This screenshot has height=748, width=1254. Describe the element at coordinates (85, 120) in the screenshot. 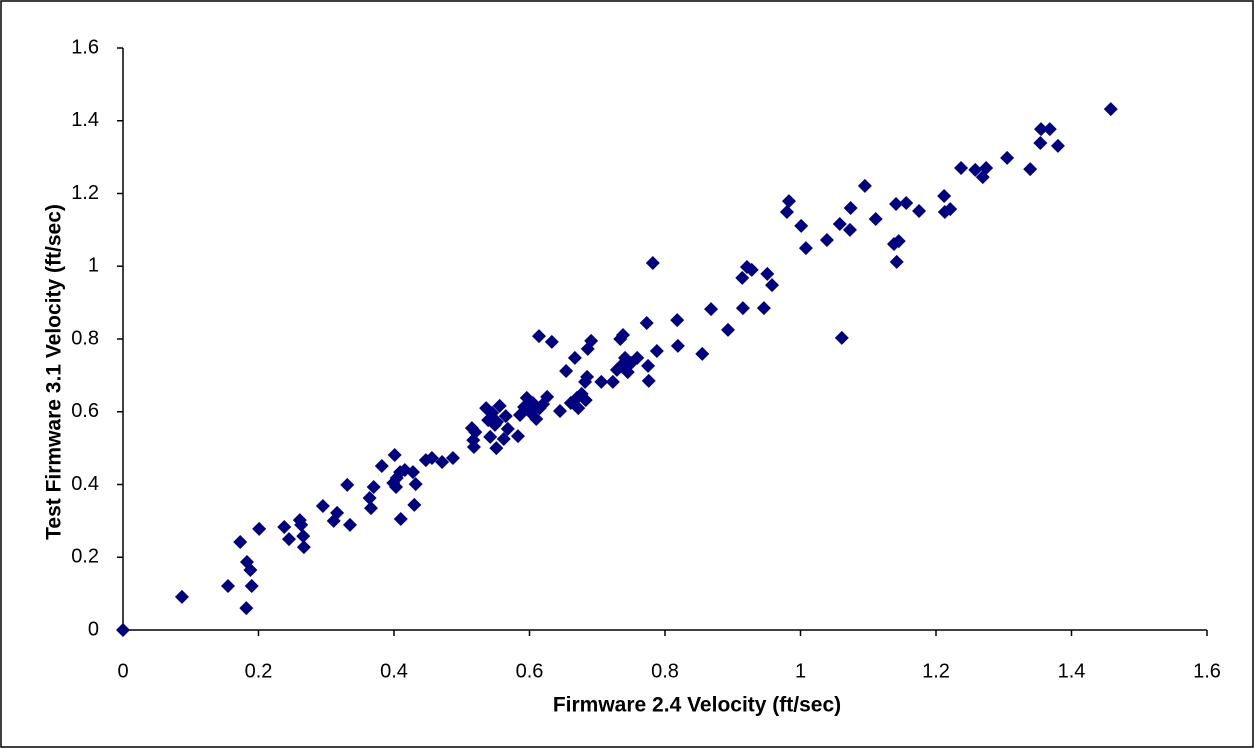

I see `y-tick-label: 1.4` at that location.